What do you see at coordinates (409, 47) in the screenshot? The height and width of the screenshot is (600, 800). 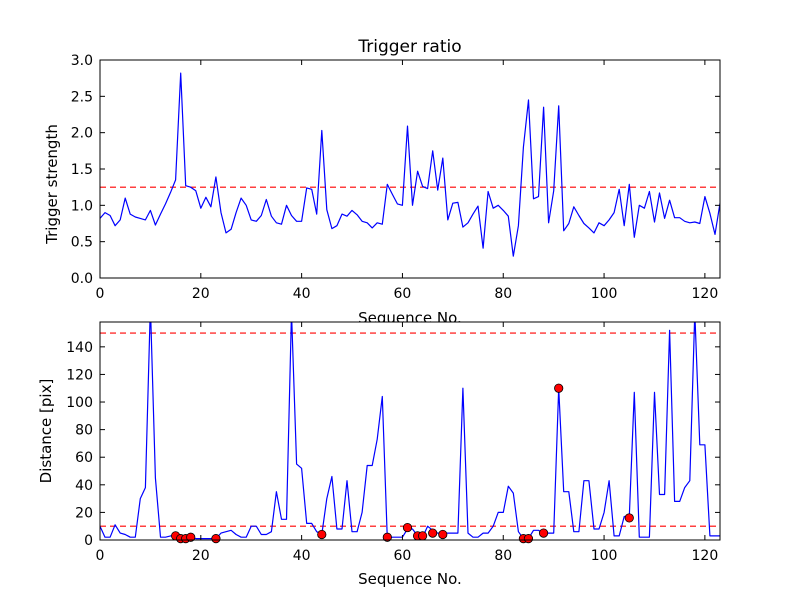 I see `top-chart-title: Trigger ratio` at bounding box center [409, 47].